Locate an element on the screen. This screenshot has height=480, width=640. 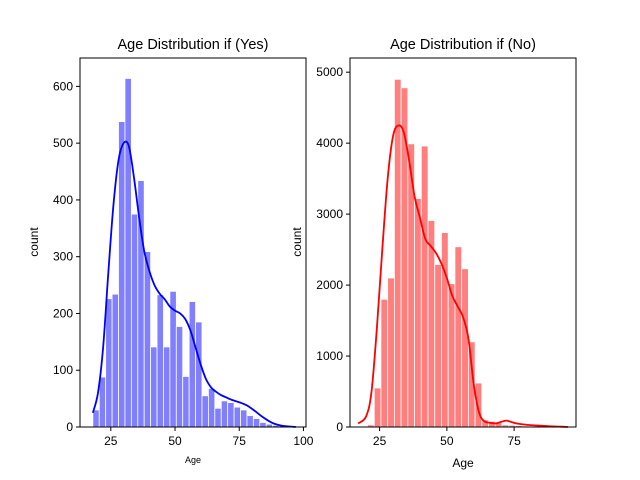
chart-title: Age Distribution if (Yes) is located at coordinates (193, 45).